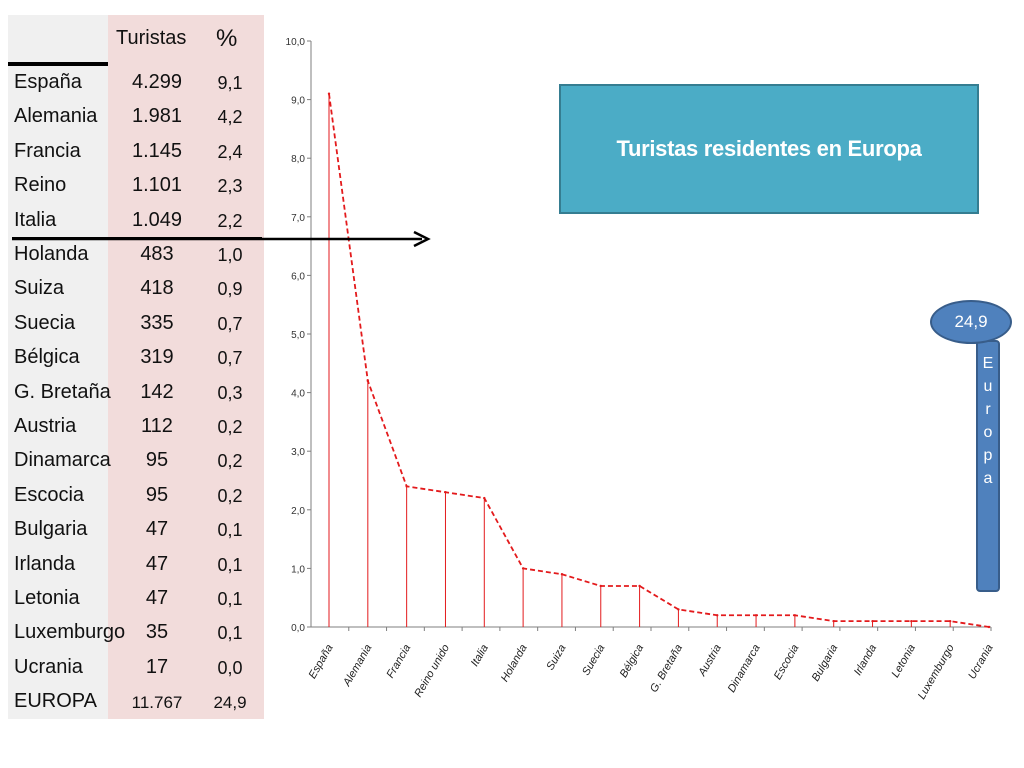 This screenshot has width=1024, height=768. What do you see at coordinates (49, 494) in the screenshot?
I see `country-cell: Escocia` at bounding box center [49, 494].